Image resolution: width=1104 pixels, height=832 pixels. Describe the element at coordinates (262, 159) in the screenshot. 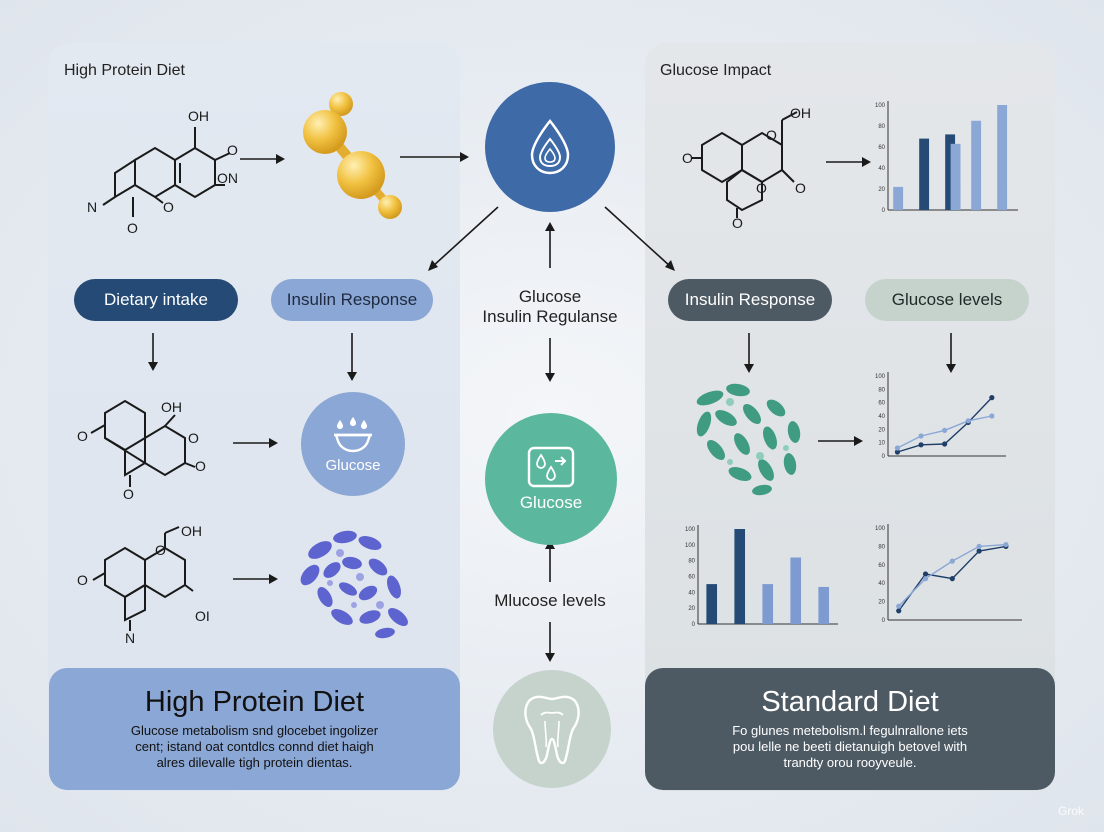

I see `arrow-mol1-to-atom` at that location.